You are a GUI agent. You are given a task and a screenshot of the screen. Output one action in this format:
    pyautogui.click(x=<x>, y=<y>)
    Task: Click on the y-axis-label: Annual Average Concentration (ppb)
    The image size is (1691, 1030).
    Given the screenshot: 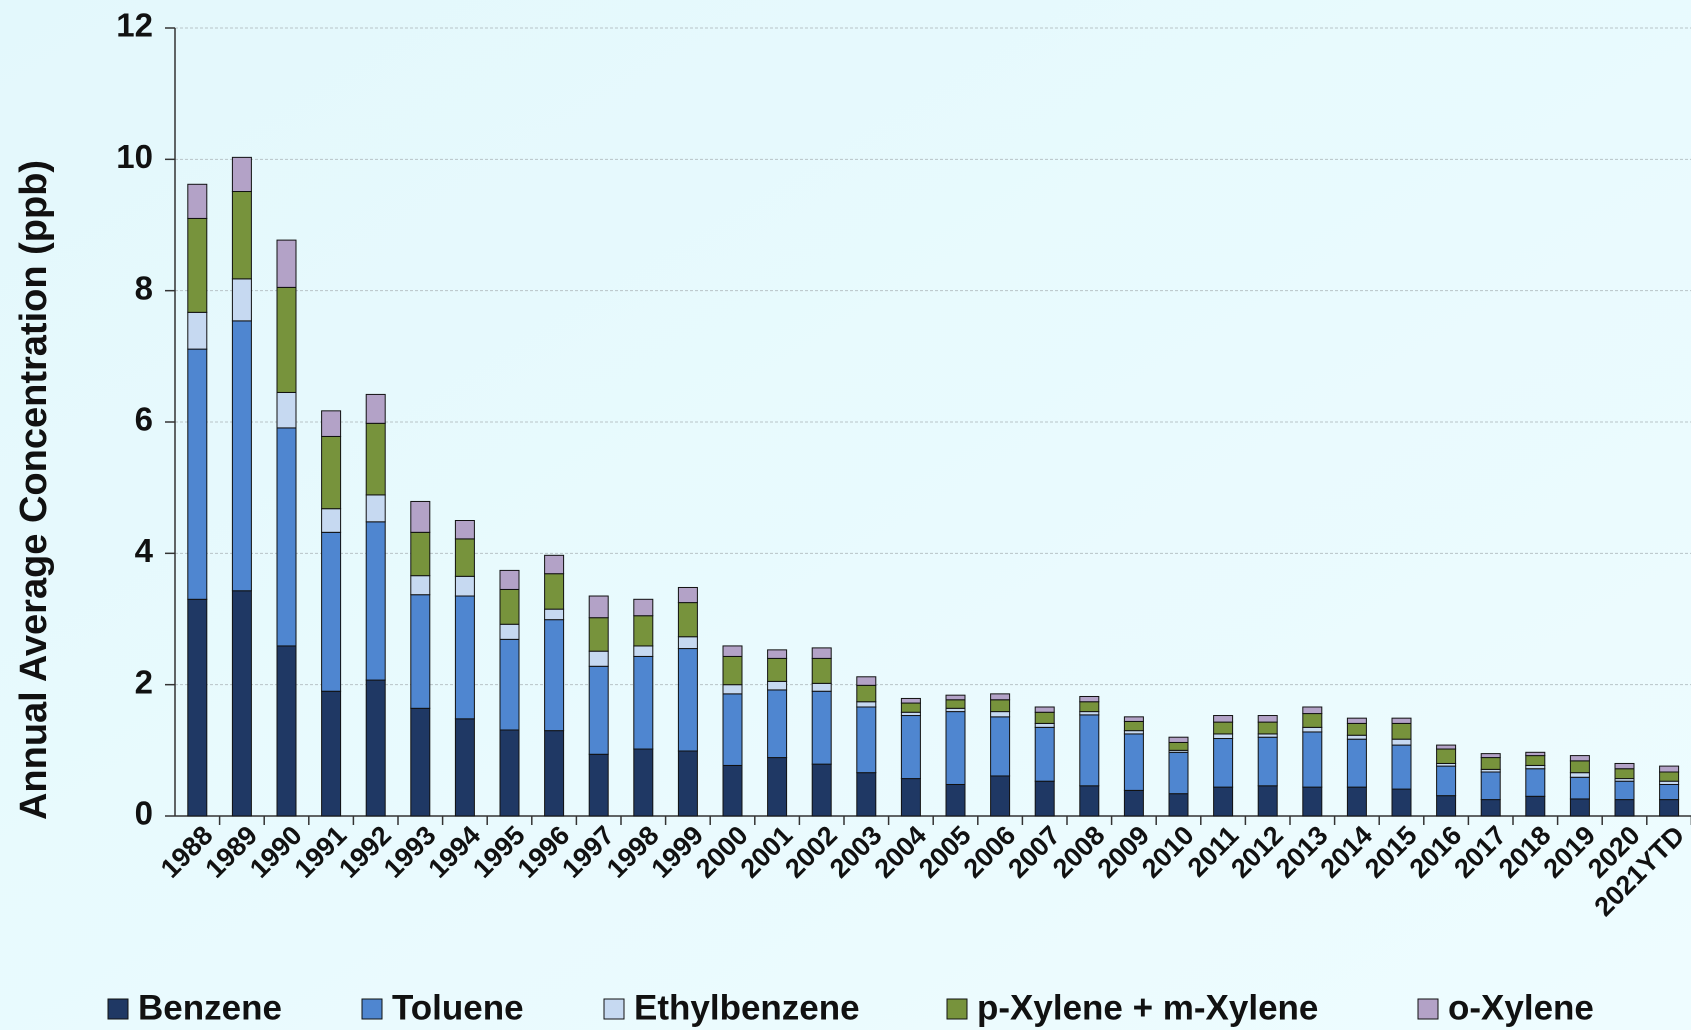 What is the action you would take?
    pyautogui.click(x=34, y=490)
    